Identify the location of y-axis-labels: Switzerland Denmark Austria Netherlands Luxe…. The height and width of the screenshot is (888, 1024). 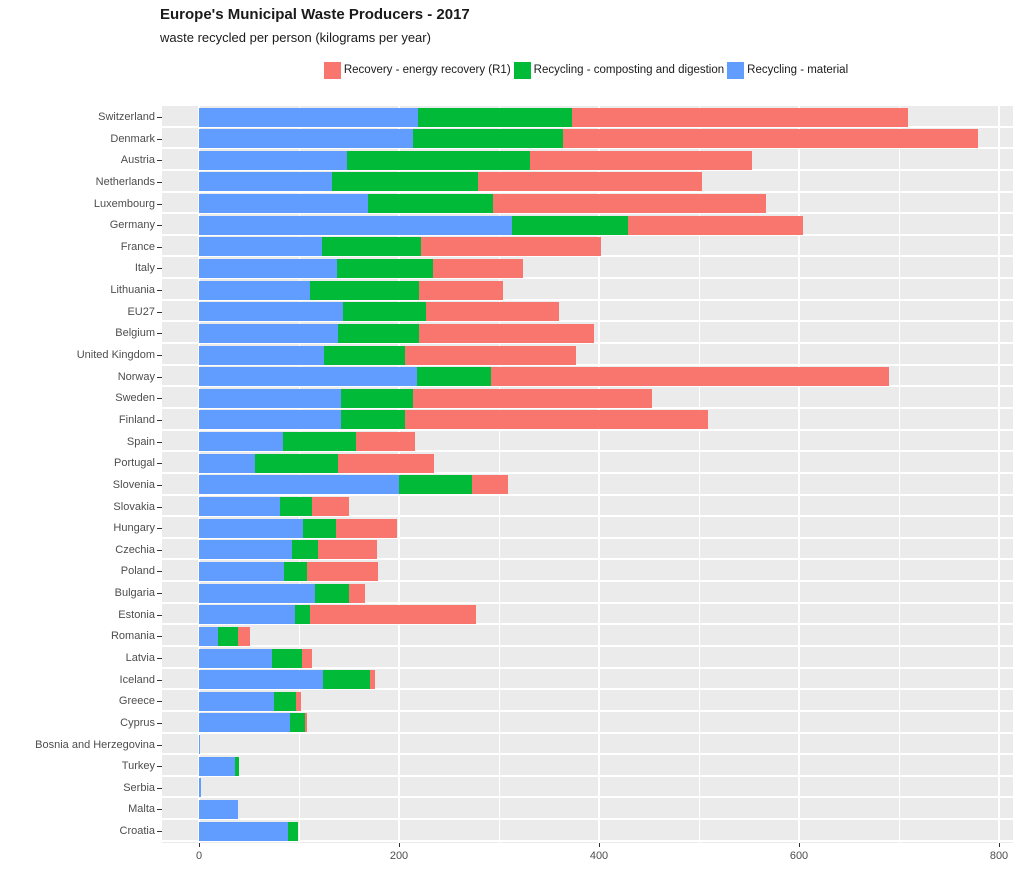
(77, 474).